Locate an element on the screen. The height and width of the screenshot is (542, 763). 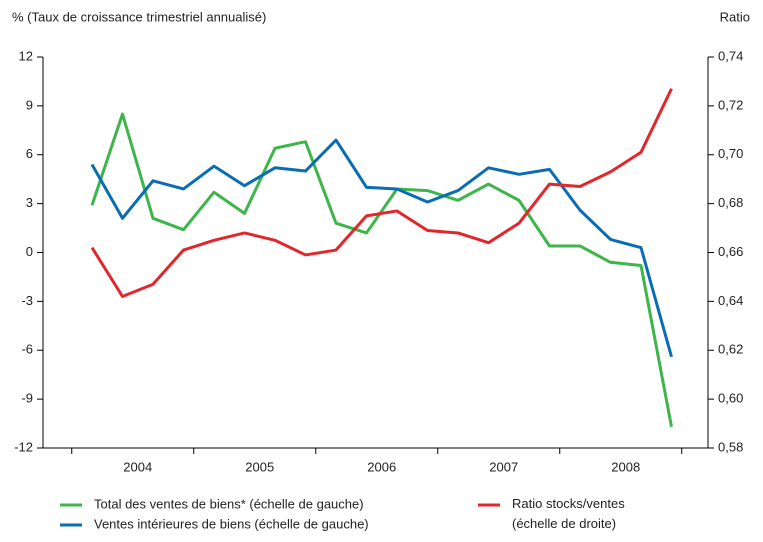
x-tick-label: 2008 is located at coordinates (625, 466).